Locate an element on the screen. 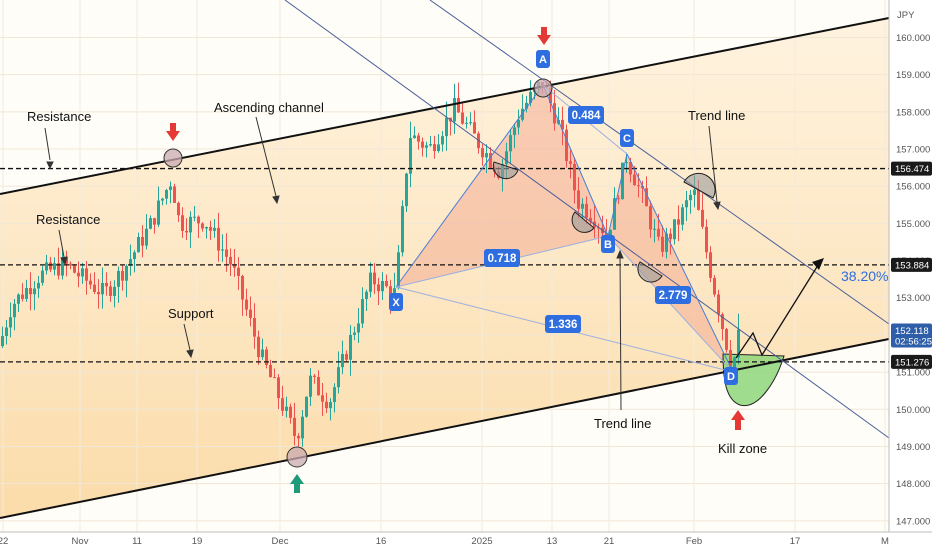 The image size is (932, 550). svg-text: 2.779 is located at coordinates (673, 296).